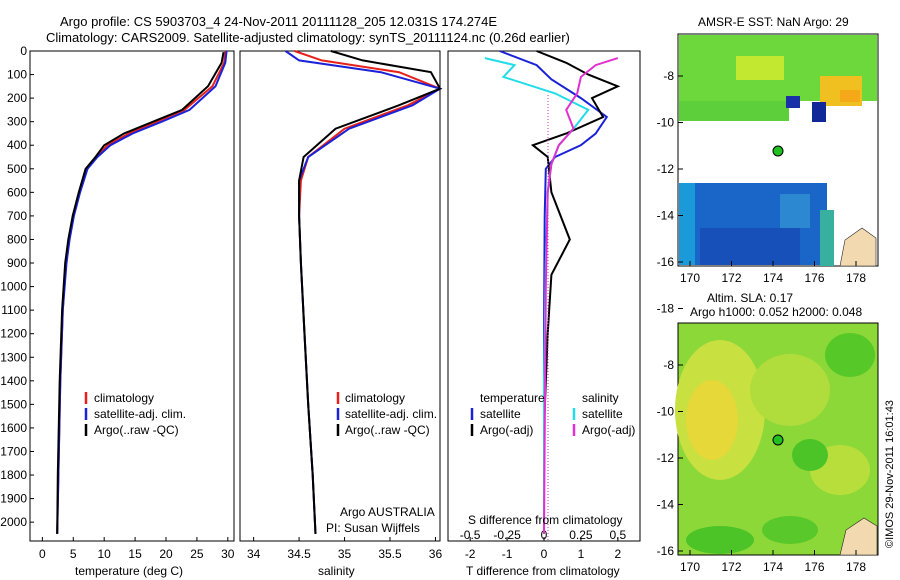 The width and height of the screenshot is (900, 580). What do you see at coordinates (17, 145) in the screenshot?
I see `depth-tick-label: 400` at bounding box center [17, 145].